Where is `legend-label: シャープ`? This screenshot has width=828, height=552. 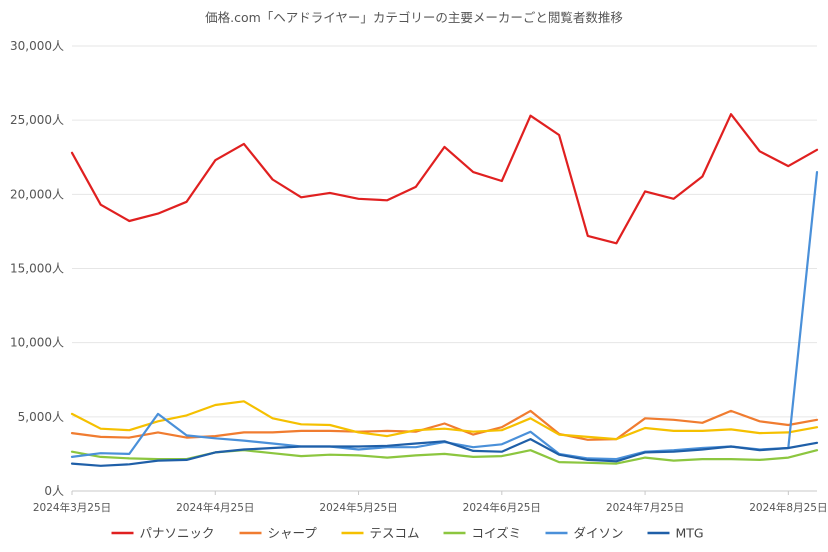 legend-label: シャープ is located at coordinates (293, 533).